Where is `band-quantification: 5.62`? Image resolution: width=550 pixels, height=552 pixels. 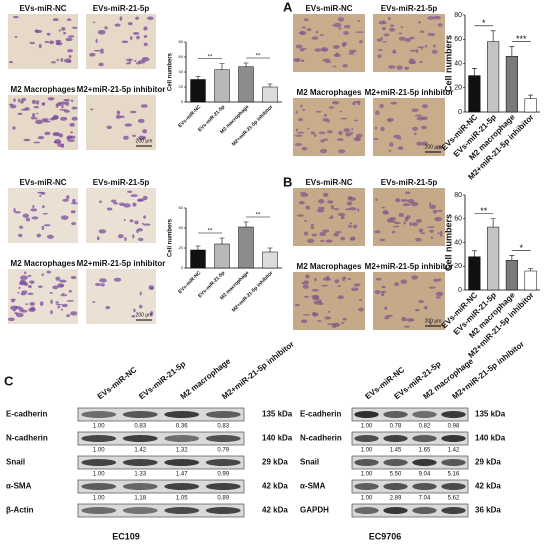 band-quantification: 5.62 is located at coordinates (454, 499).